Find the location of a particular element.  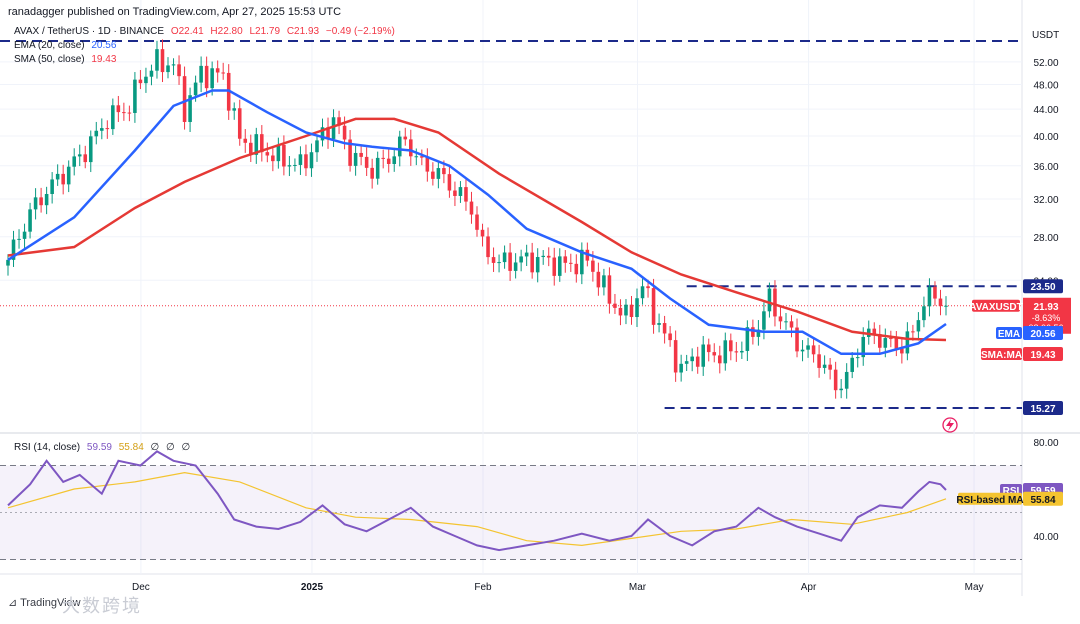

last-price-value: 21.93 is located at coordinates (1045, 307).